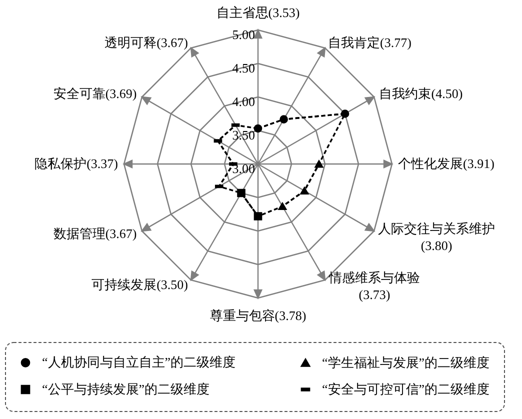  What do you see at coordinates (406, 389) in the screenshot?
I see `legend-label: “安全与可控可信”的二级维度` at bounding box center [406, 389].